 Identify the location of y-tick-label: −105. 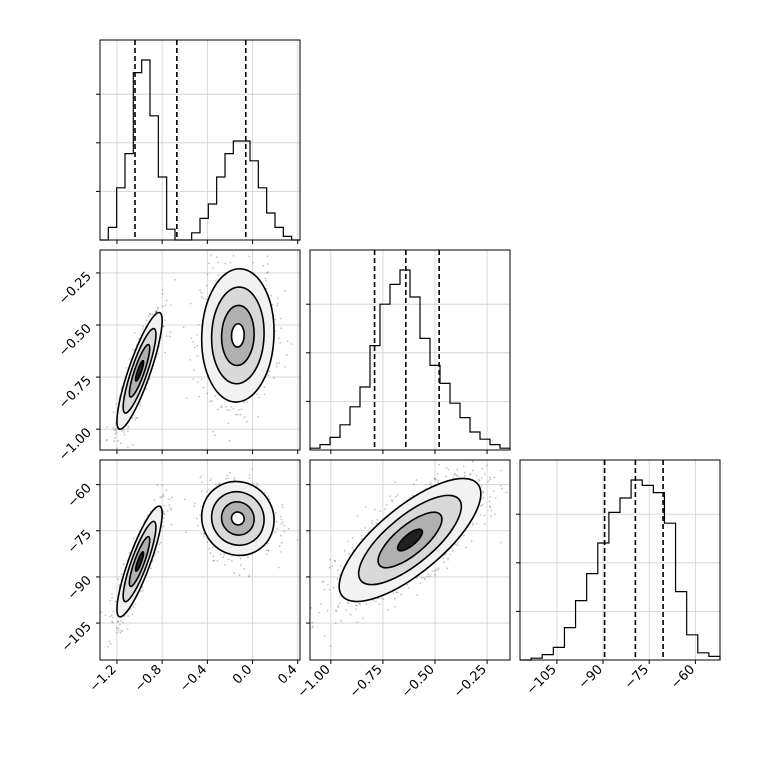
(77, 637).